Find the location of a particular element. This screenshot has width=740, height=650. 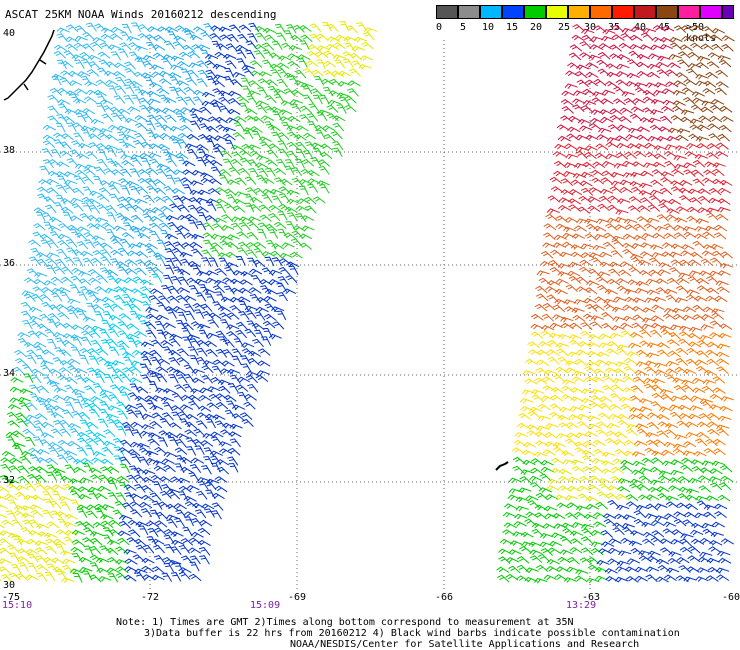

colorbar-label: 0 is located at coordinates (439, 27).